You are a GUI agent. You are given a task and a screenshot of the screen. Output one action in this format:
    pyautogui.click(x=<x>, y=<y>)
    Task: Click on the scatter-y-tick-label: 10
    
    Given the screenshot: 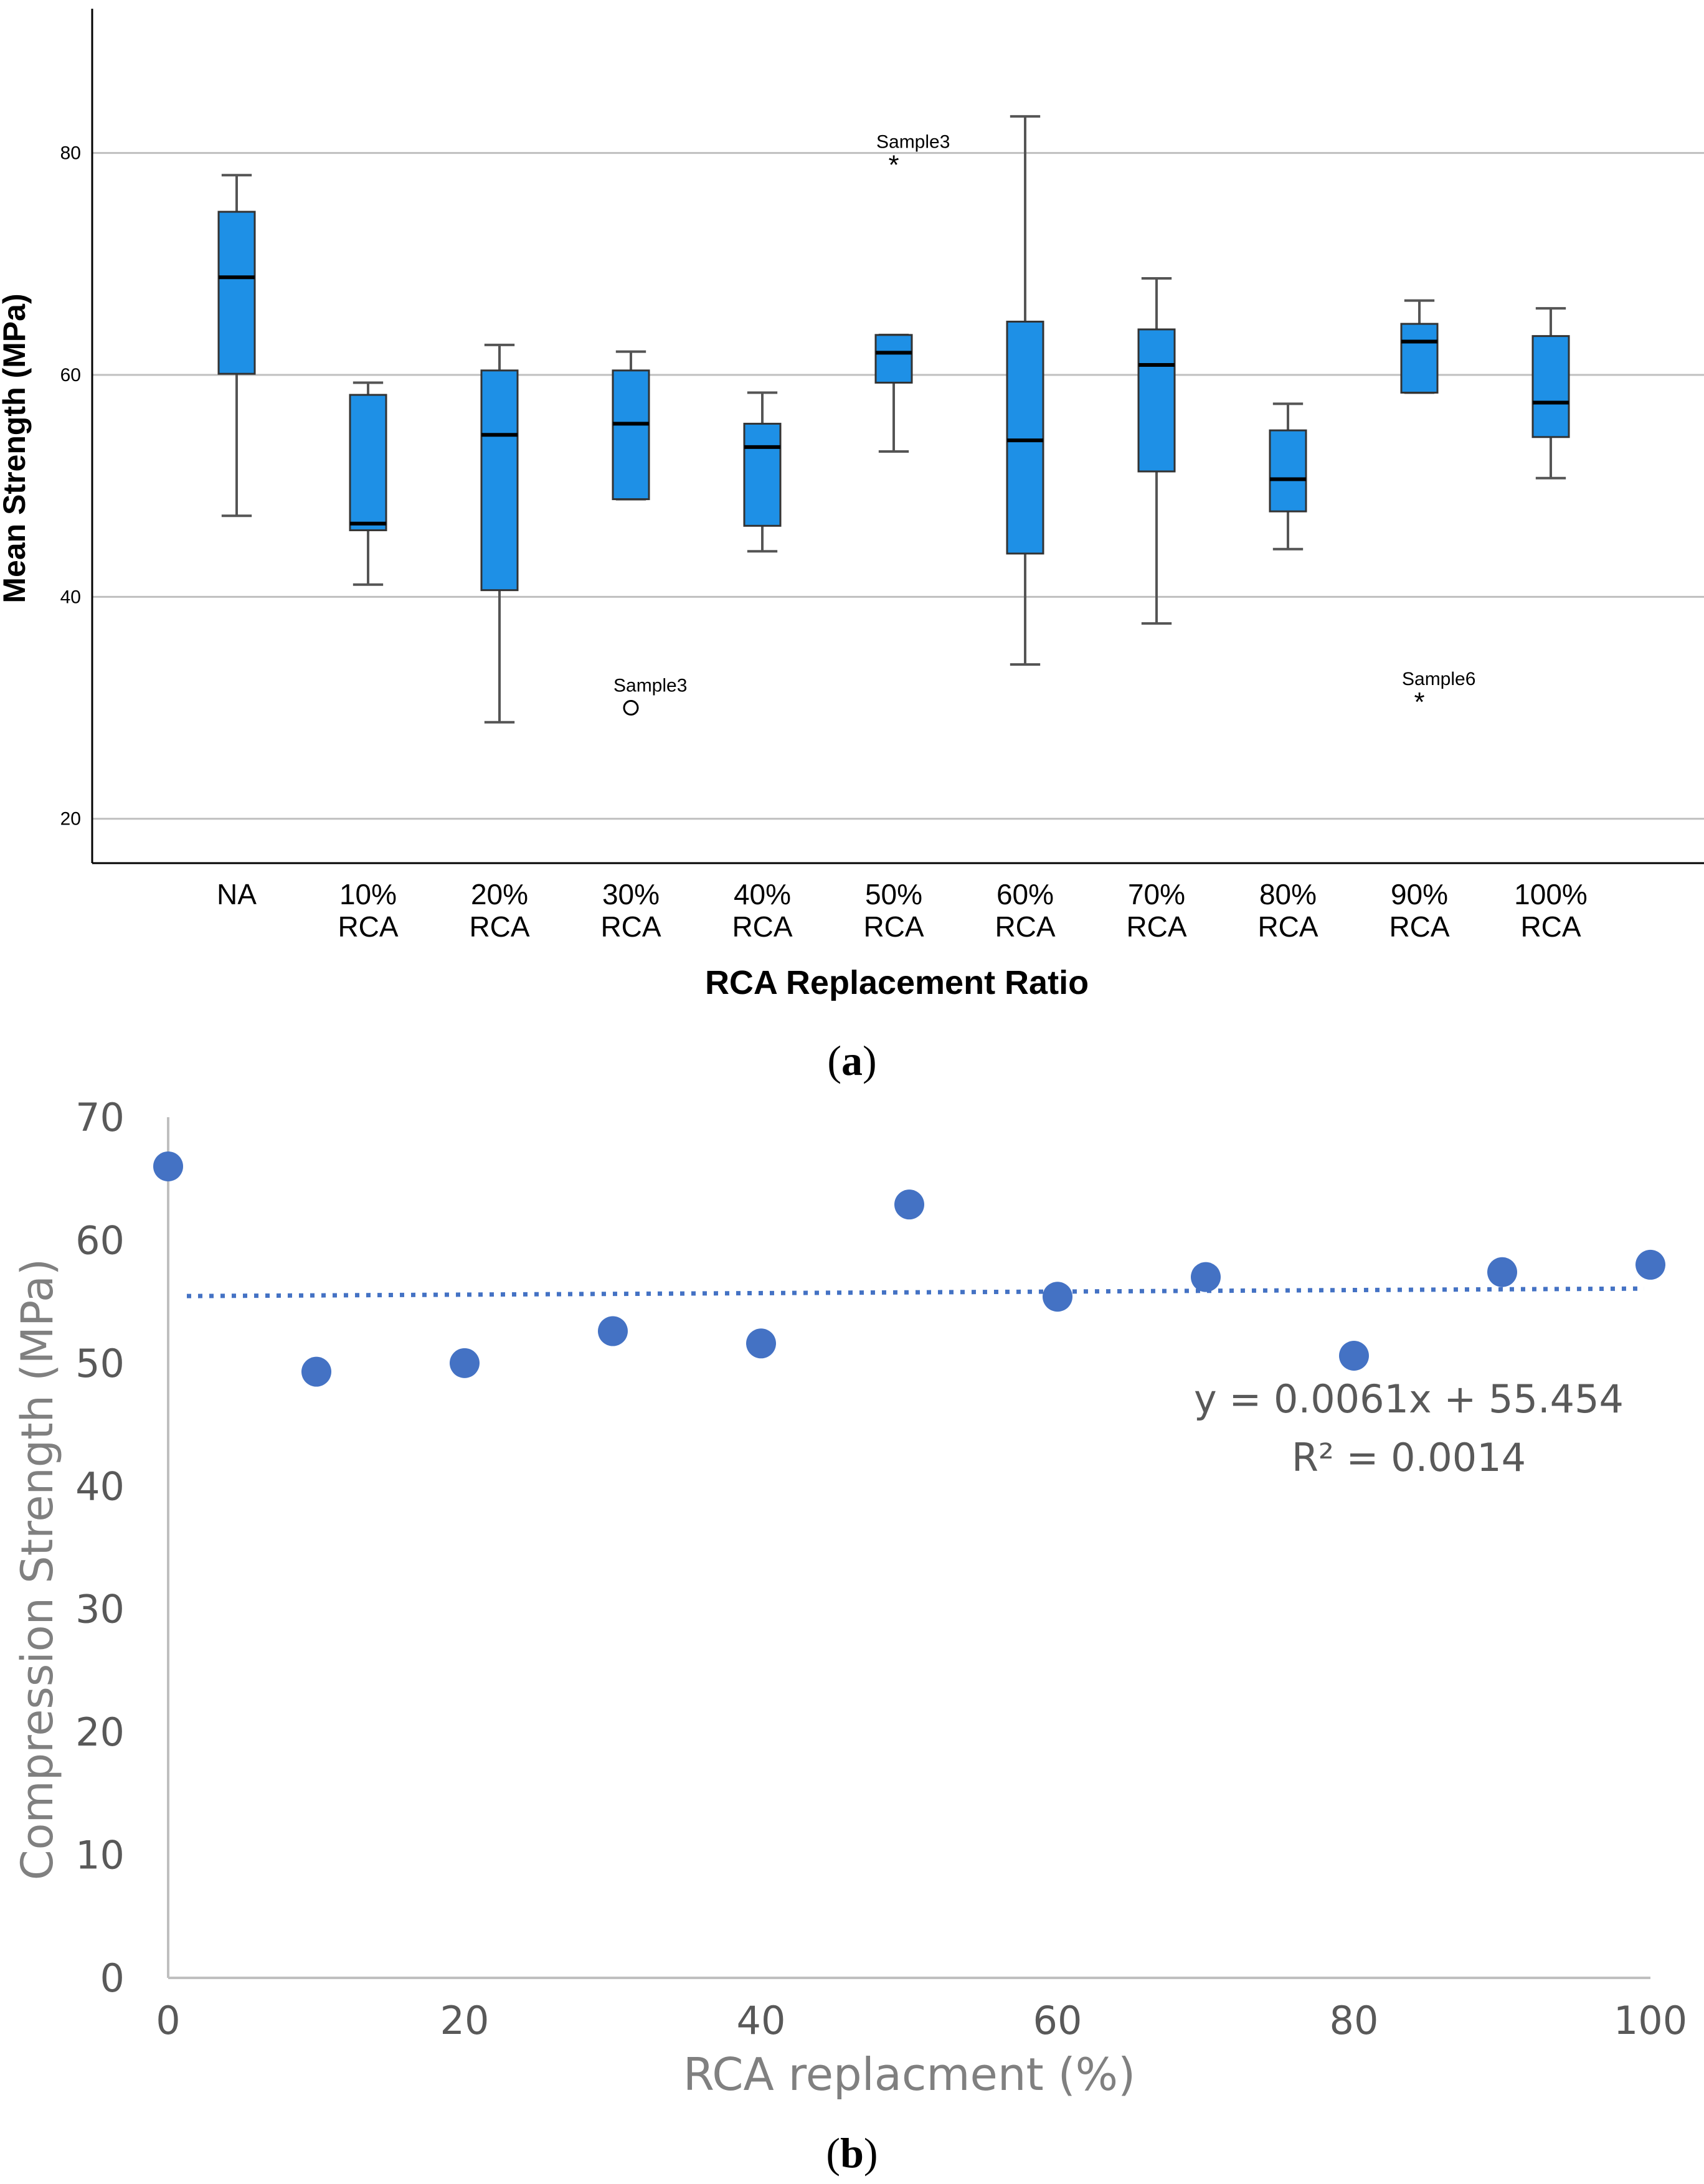 What is the action you would take?
    pyautogui.click(x=100, y=1855)
    